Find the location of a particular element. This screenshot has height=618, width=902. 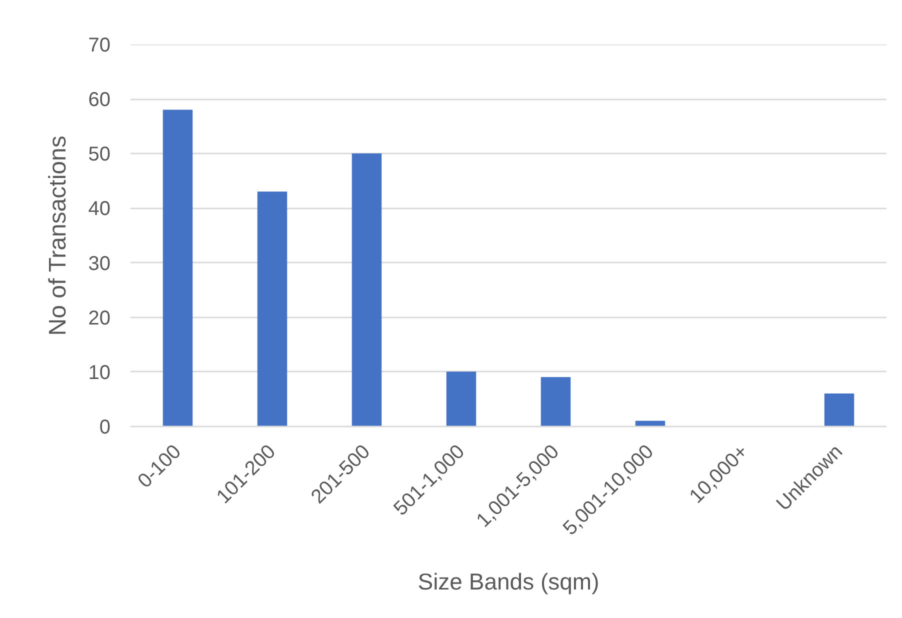

y-tick-label: 60 is located at coordinates (99, 100).